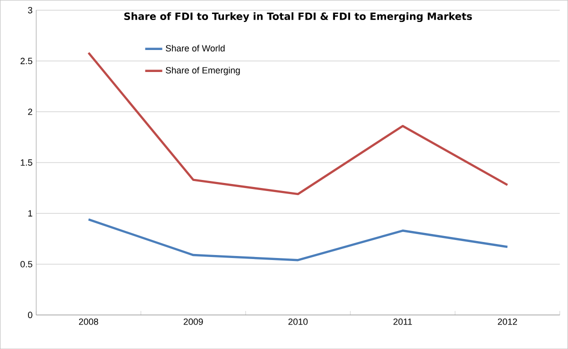 This screenshot has height=349, width=568. I want to click on x-tick-label: 2008, so click(88, 321).